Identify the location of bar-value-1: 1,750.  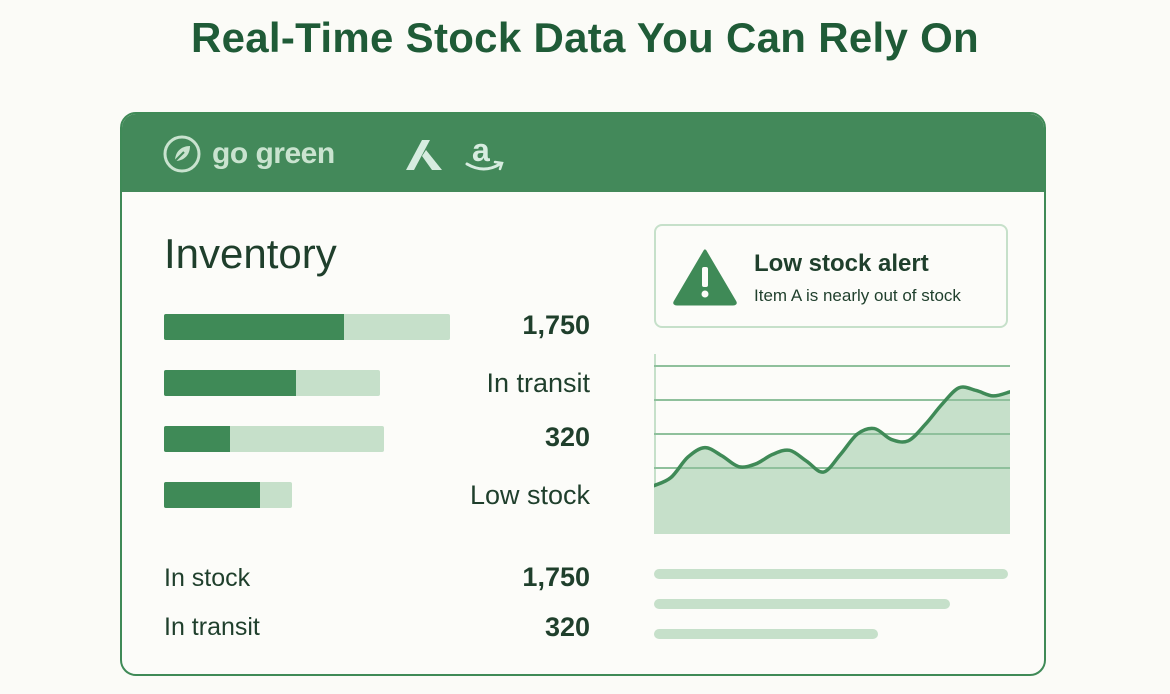
(556, 325).